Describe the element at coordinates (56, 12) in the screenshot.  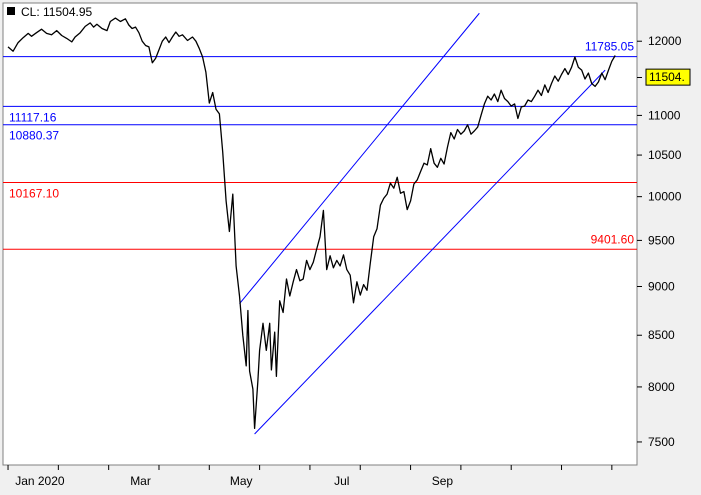
I see `chart-title: CL: 11504.95` at that location.